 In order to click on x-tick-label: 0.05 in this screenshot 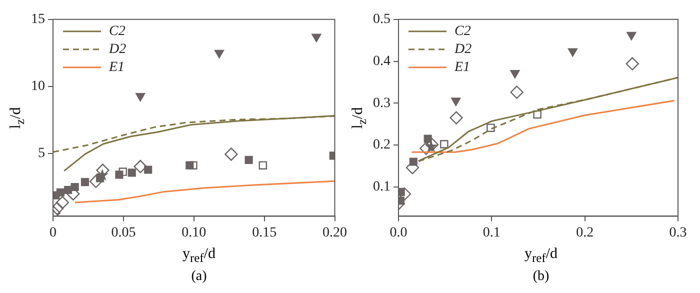, I will do `click(123, 232)`.